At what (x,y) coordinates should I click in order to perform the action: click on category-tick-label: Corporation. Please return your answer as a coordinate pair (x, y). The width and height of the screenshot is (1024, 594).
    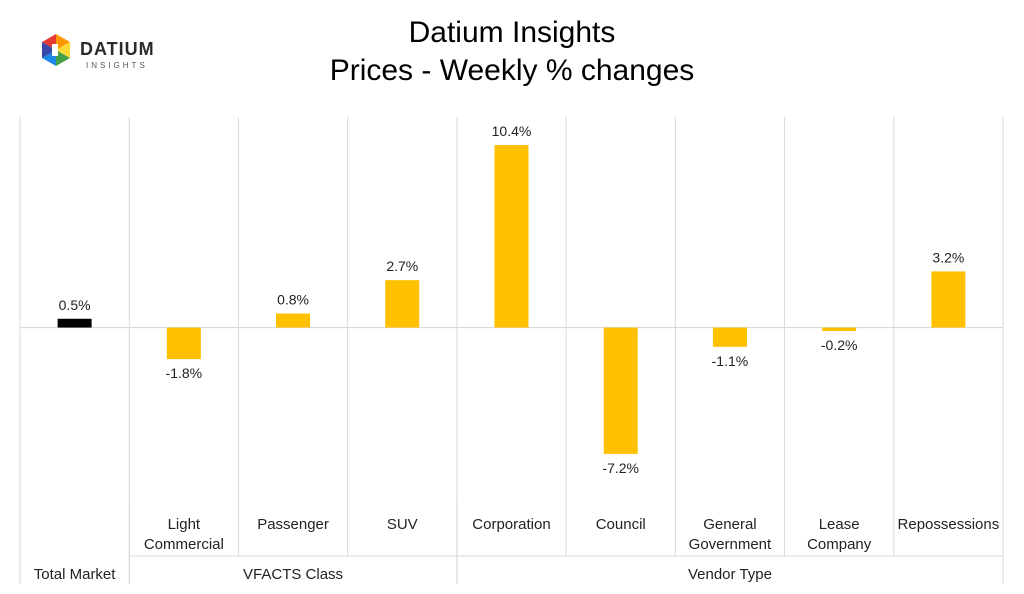
    Looking at the image, I should click on (511, 524).